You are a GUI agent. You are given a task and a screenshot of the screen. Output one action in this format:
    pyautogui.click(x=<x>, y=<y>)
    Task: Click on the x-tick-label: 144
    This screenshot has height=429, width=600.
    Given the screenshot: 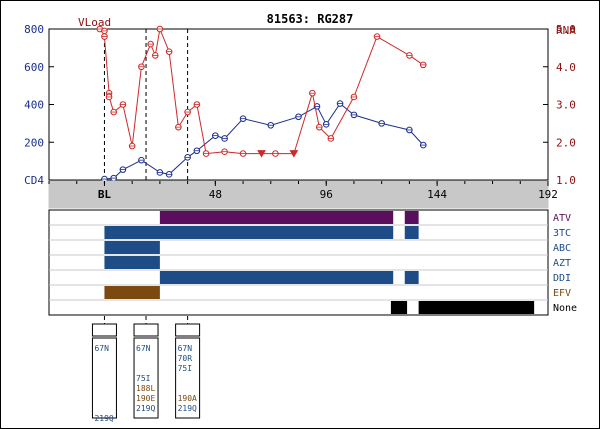 What is the action you would take?
    pyautogui.click(x=437, y=194)
    